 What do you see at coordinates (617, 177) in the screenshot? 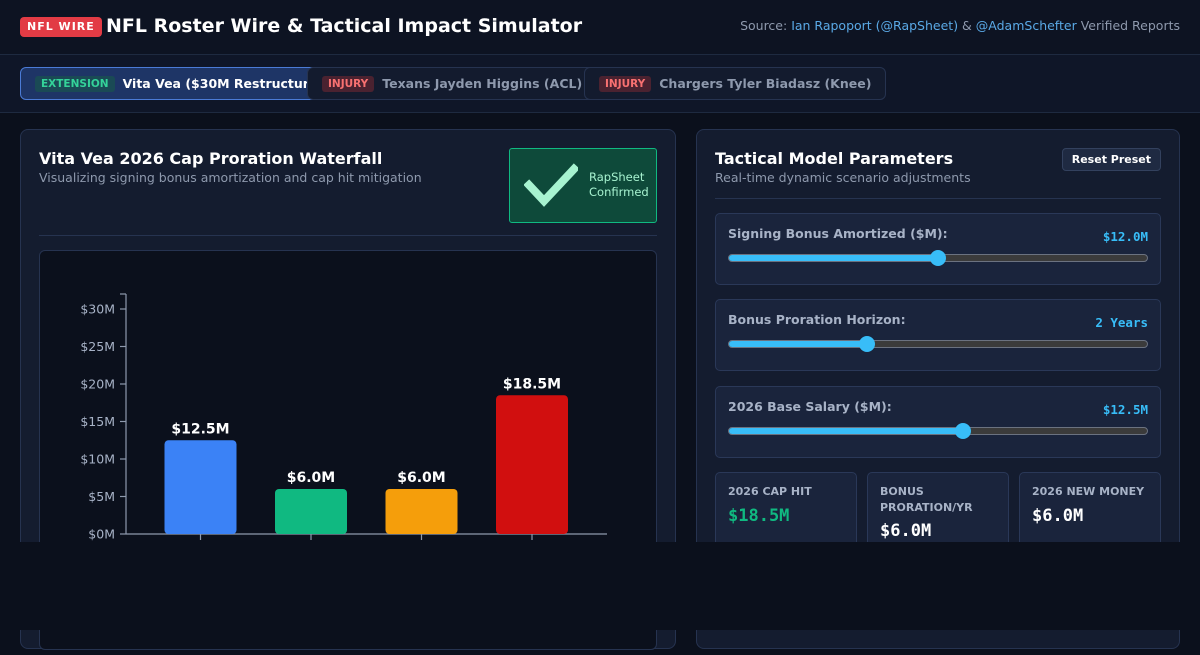
I see `confirm-line-1: RapSheet` at bounding box center [617, 177].